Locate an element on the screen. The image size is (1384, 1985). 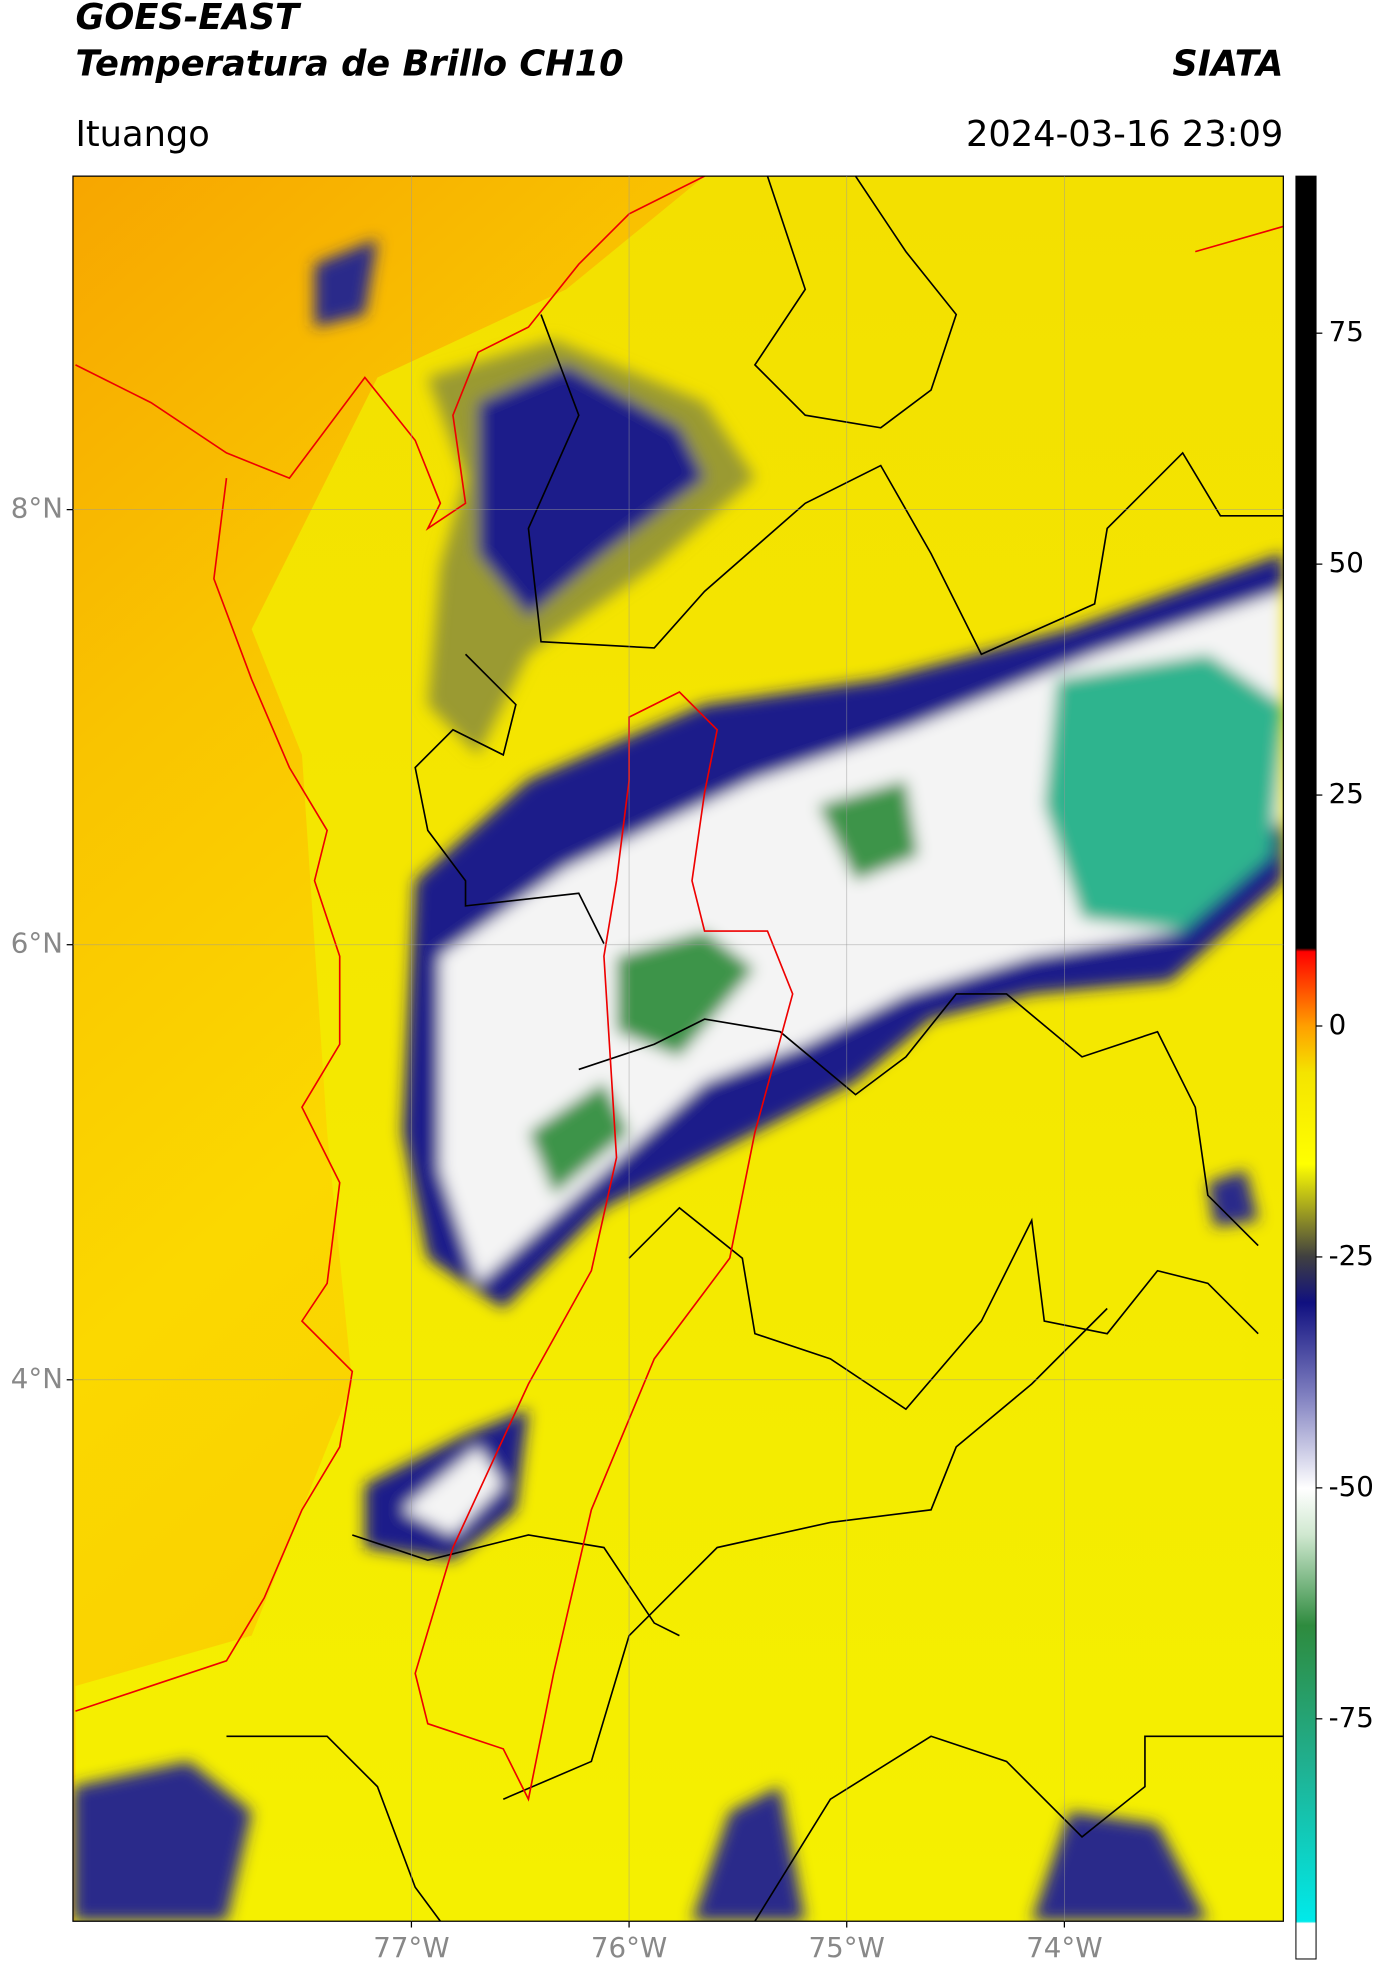
colorbar-tick-label: -75 is located at coordinates (1351, 1717).